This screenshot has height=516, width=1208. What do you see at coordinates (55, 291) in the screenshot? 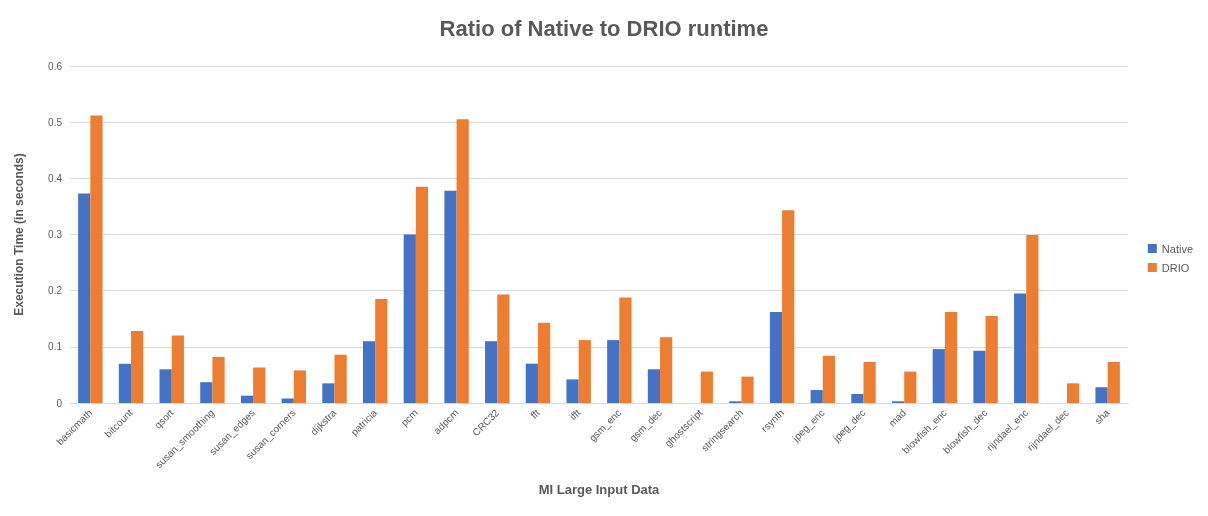
I see `y-tick-label: 0.2` at bounding box center [55, 291].